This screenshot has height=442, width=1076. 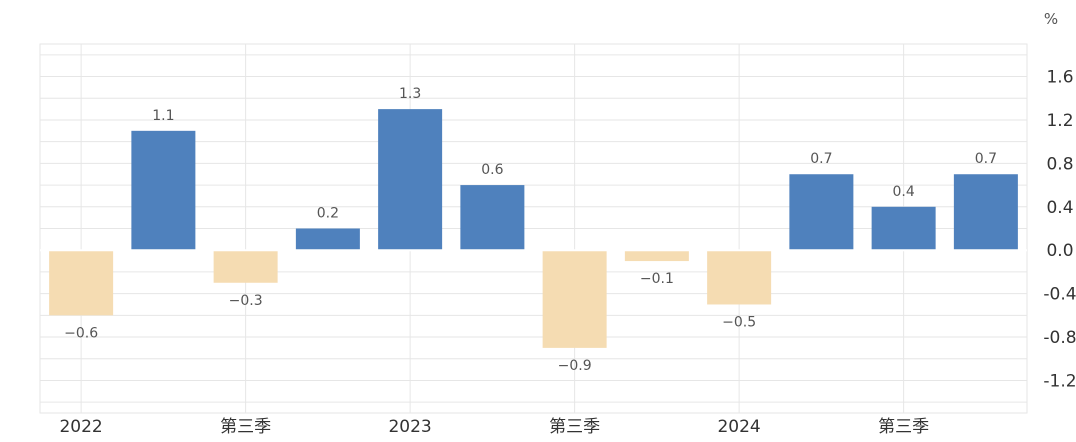 I want to click on data-label: 1.3, so click(x=410, y=94).